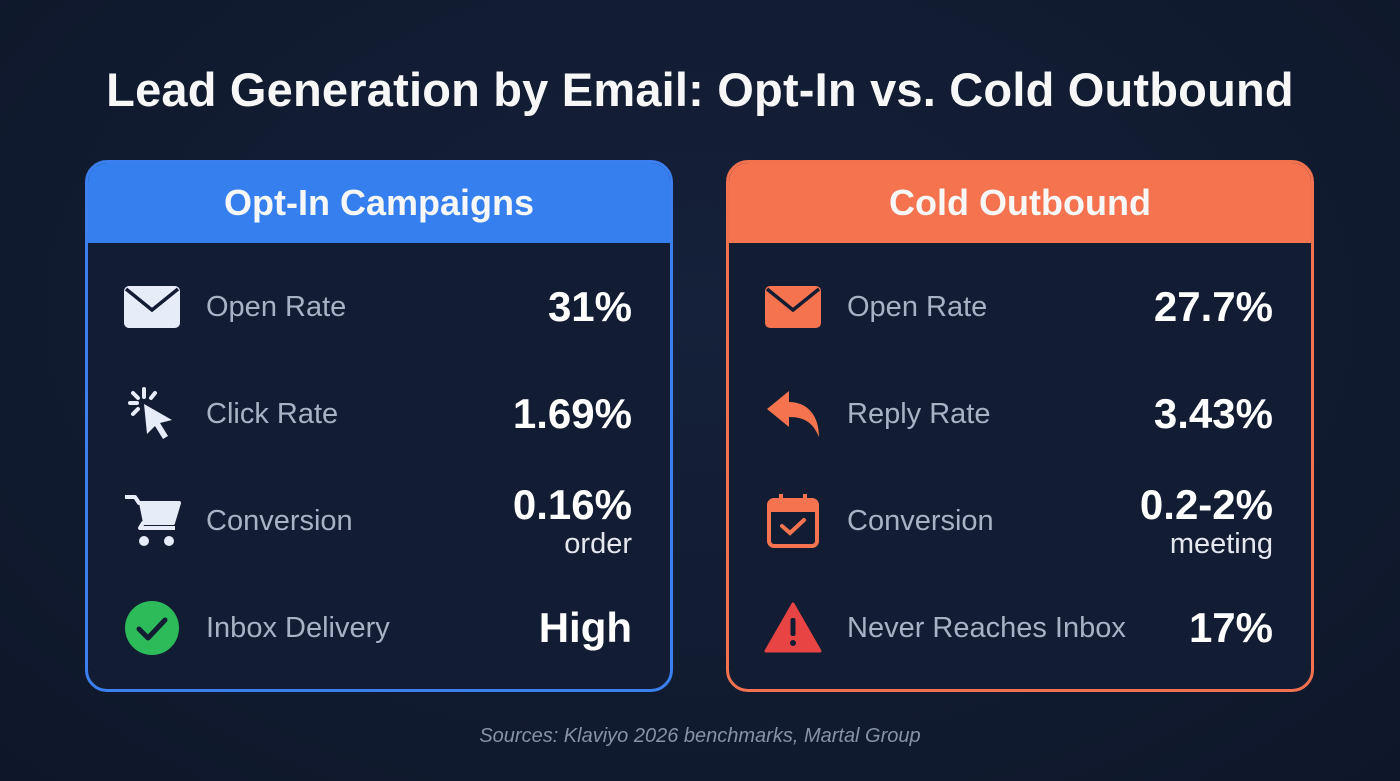  Describe the element at coordinates (272, 413) in the screenshot. I see `metric-label: Click Rate` at that location.